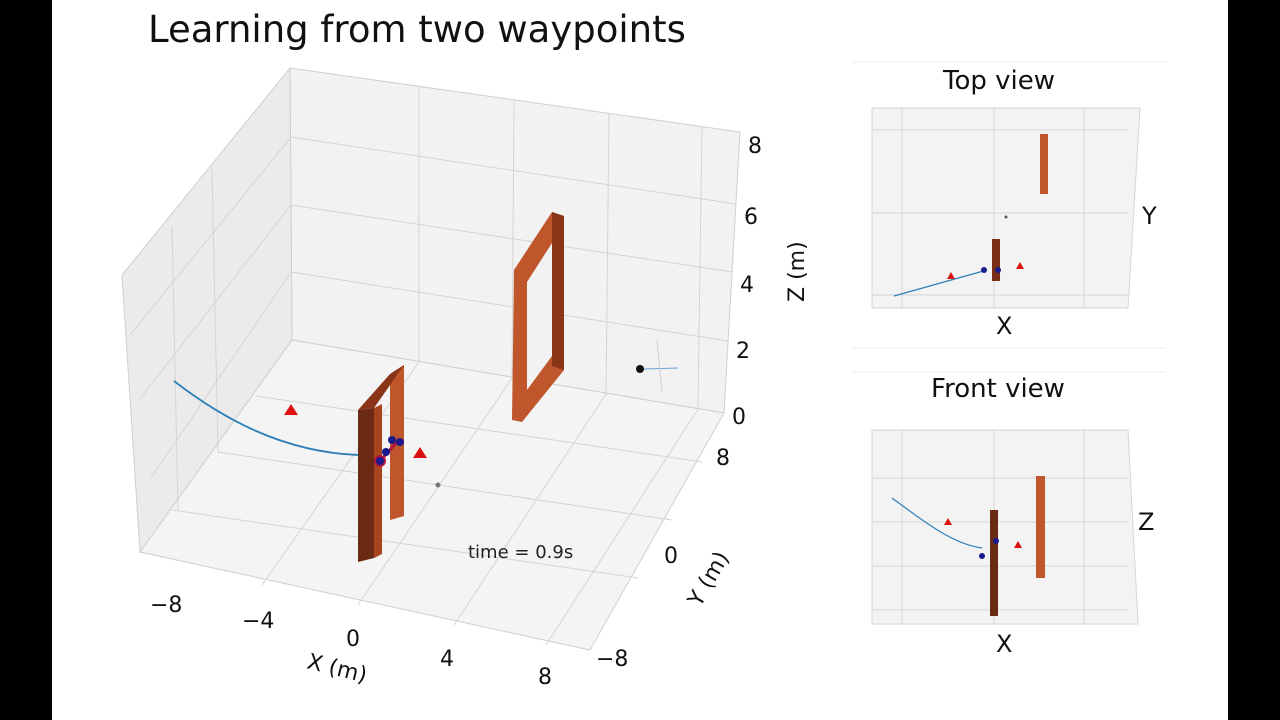  I want to click on z-tick-label: 8, so click(755, 146).